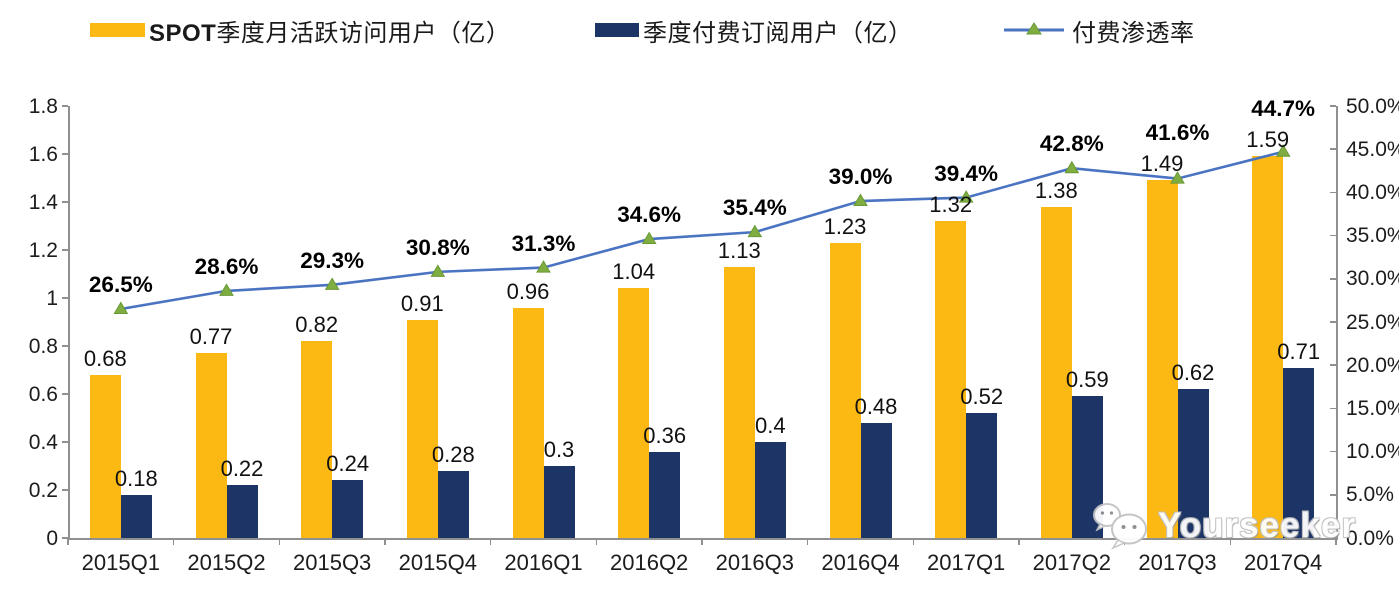 The image size is (1399, 596). What do you see at coordinates (770, 425) in the screenshot?
I see `bar-label-subs: 0.4` at bounding box center [770, 425].